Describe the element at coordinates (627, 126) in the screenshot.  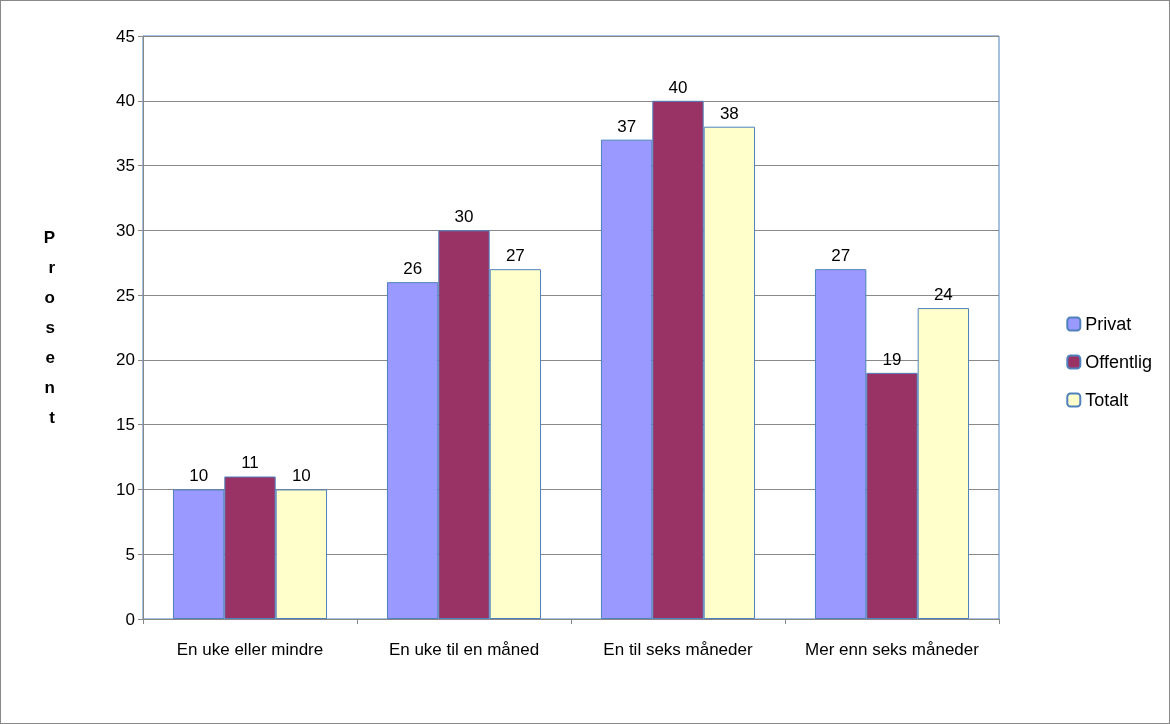
I see `data-label: 37` at that location.